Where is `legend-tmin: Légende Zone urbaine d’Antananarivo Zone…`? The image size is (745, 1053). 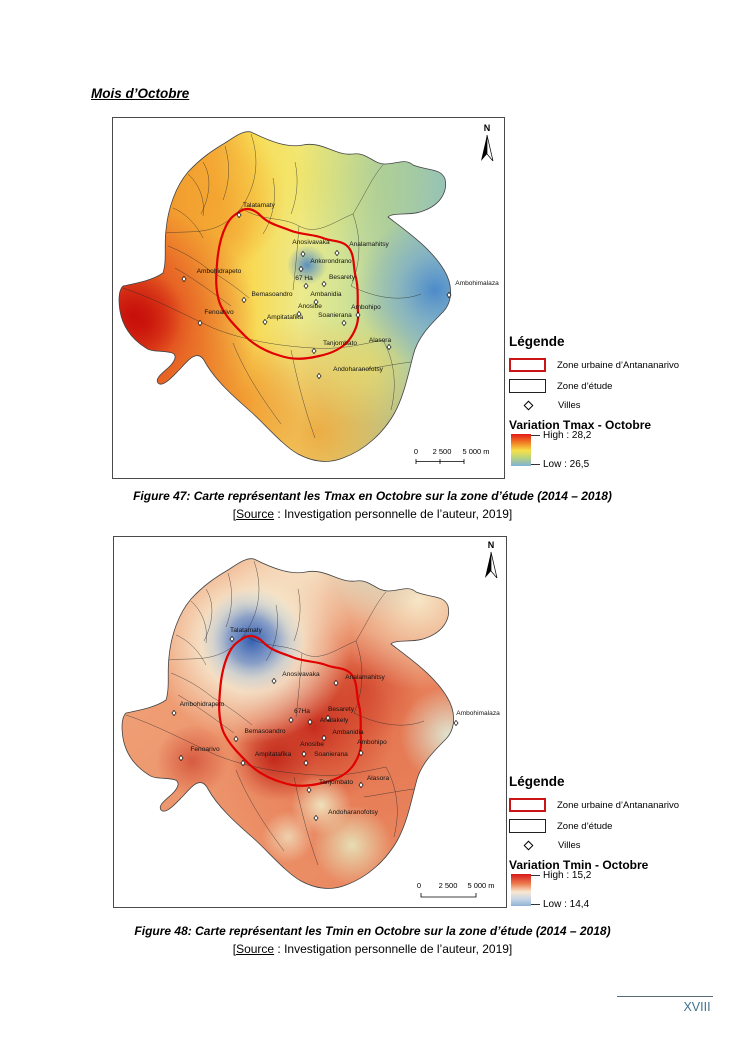
legend-tmin: Légende Zone urbaine d’Antananarivo Zone… is located at coordinates (604, 844).